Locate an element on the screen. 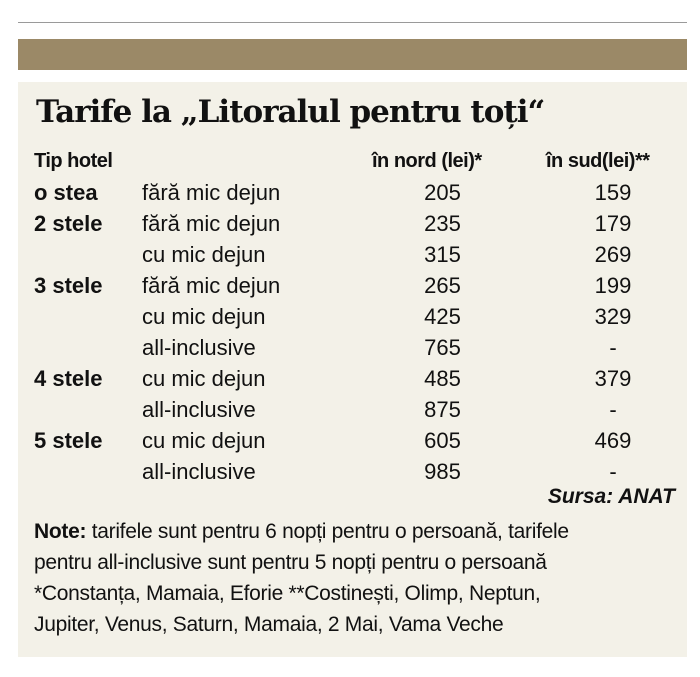 The image size is (700, 677). price-north: 265 is located at coordinates (442, 285).